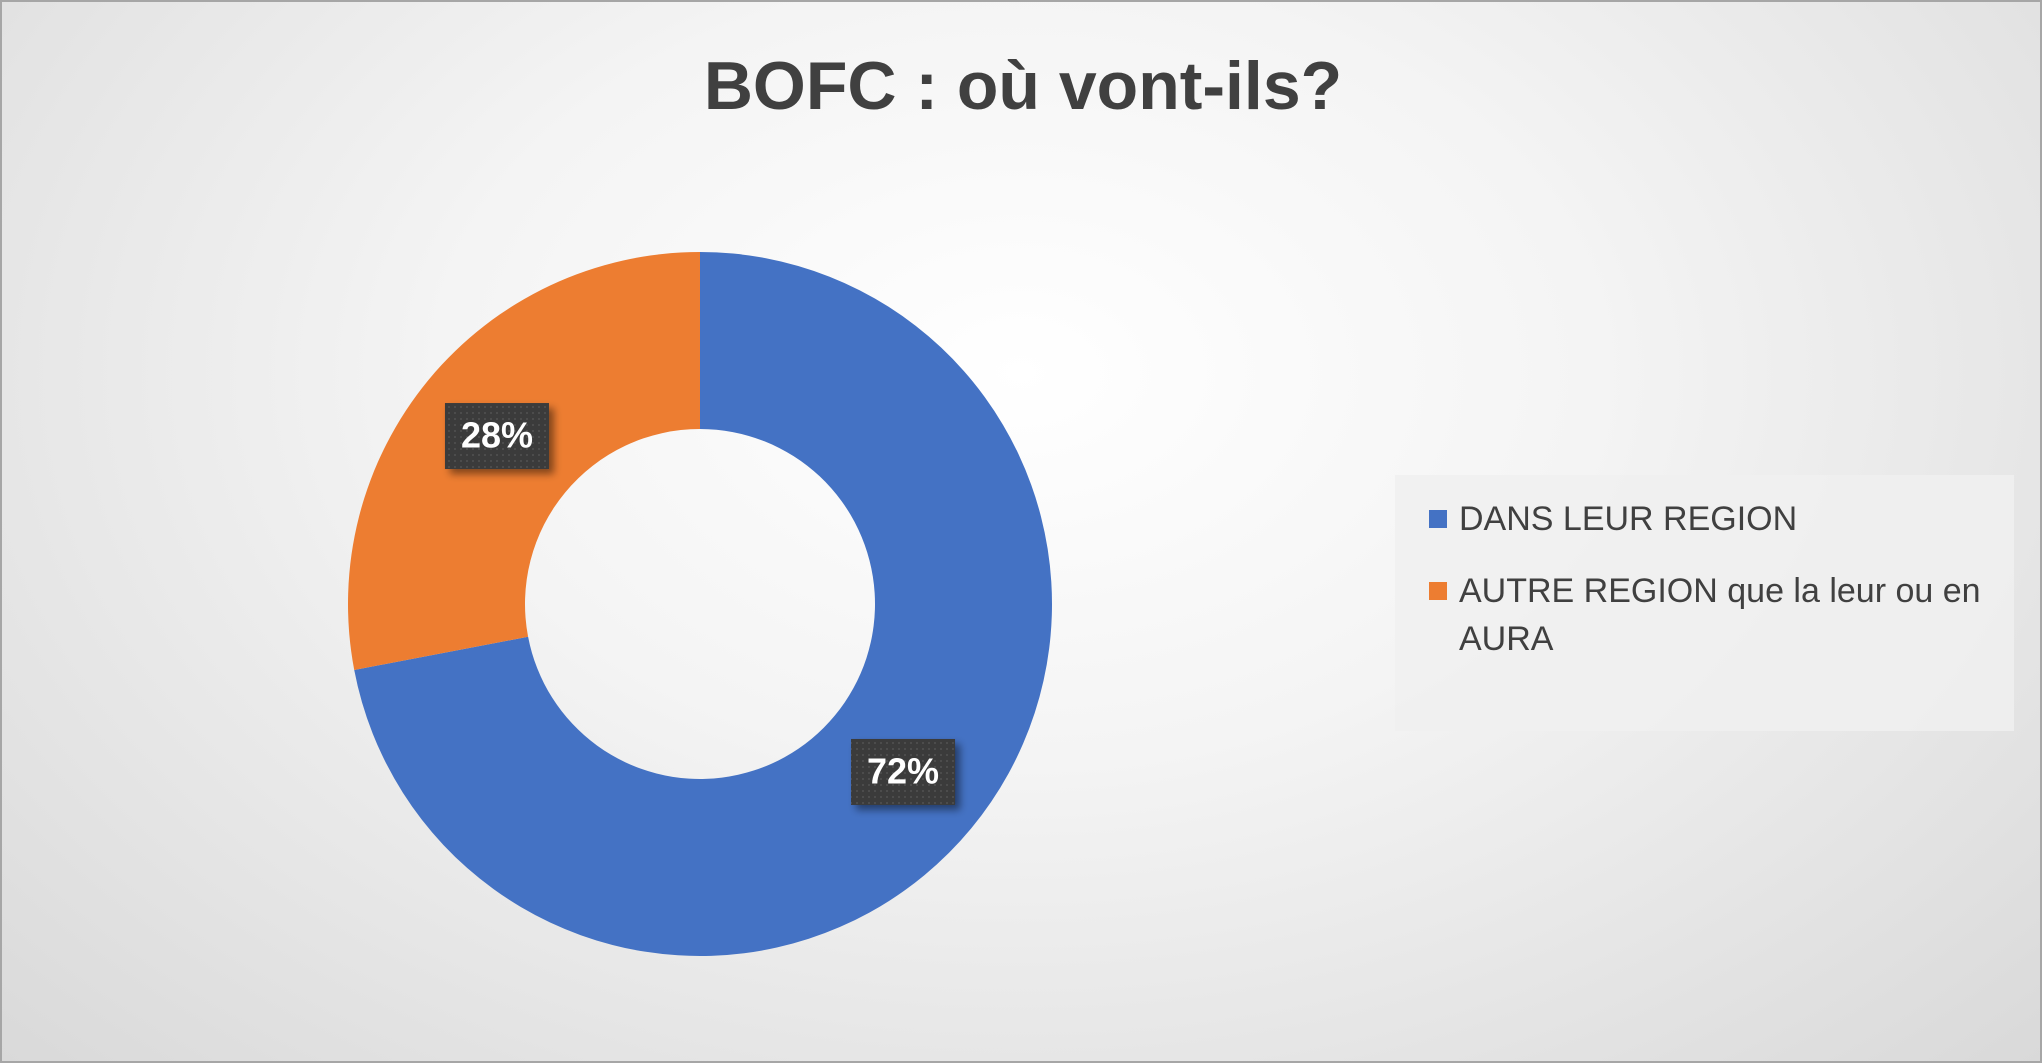 The width and height of the screenshot is (2042, 1063). I want to click on data-label: 28%, so click(497, 435).